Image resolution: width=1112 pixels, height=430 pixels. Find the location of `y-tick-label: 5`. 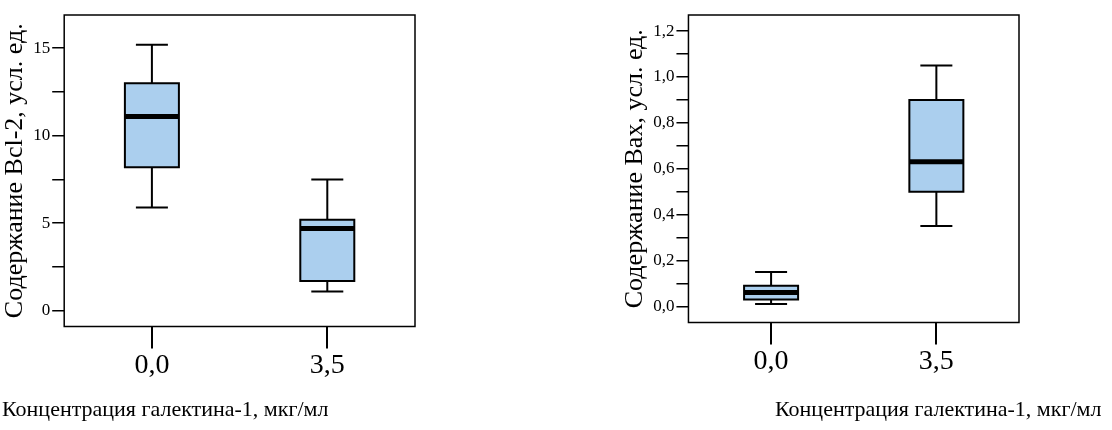

y-tick-label: 5 is located at coordinates (46, 222).